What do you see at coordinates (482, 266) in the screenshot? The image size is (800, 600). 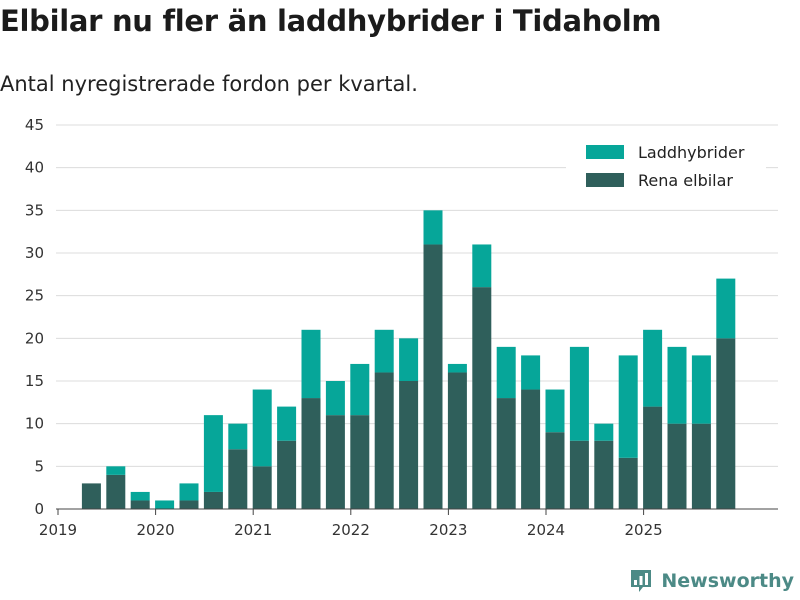 I see `bar-laddhybrider-2023-q2` at bounding box center [482, 266].